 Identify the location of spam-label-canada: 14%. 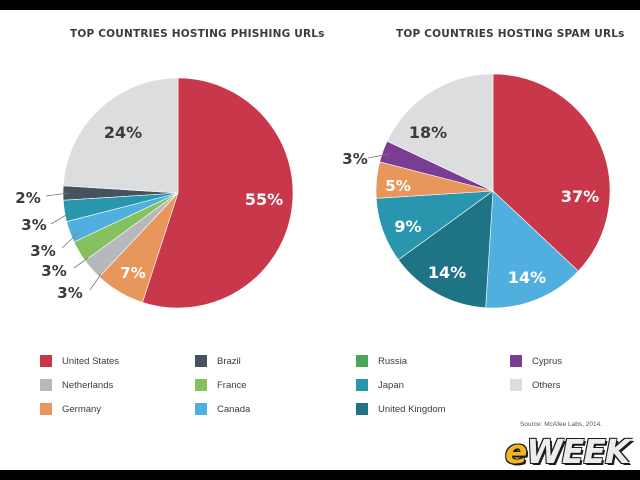
(527, 277).